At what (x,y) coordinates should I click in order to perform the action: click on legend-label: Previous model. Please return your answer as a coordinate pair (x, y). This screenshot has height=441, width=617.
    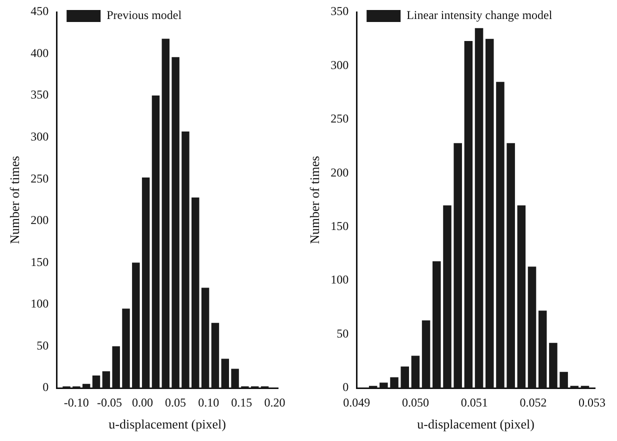
    Looking at the image, I should click on (144, 15).